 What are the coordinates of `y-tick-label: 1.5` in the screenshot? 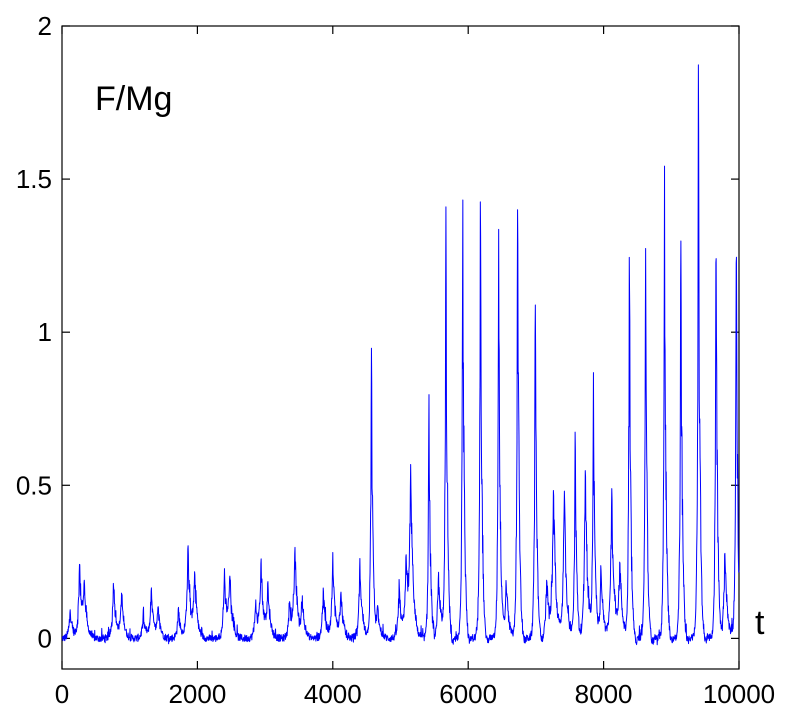 It's located at (34, 179).